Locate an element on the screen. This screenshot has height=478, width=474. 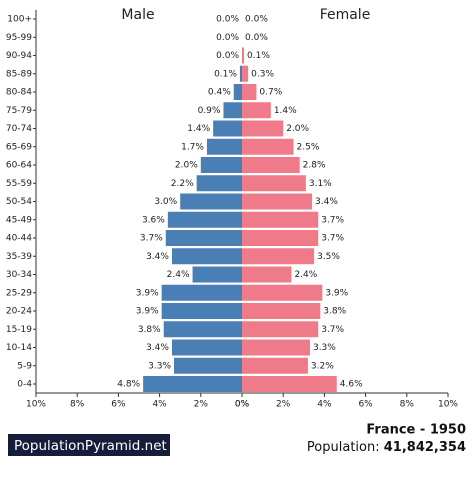
population-label: Population: is located at coordinates (343, 447).